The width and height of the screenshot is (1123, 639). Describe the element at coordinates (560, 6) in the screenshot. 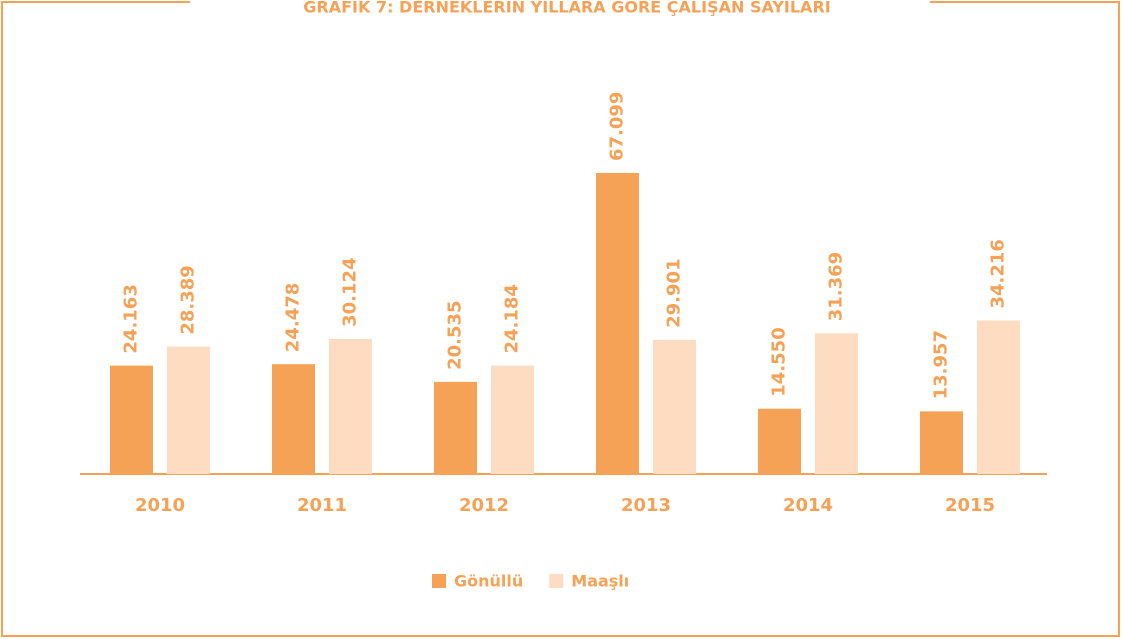

I see `title-gap` at that location.